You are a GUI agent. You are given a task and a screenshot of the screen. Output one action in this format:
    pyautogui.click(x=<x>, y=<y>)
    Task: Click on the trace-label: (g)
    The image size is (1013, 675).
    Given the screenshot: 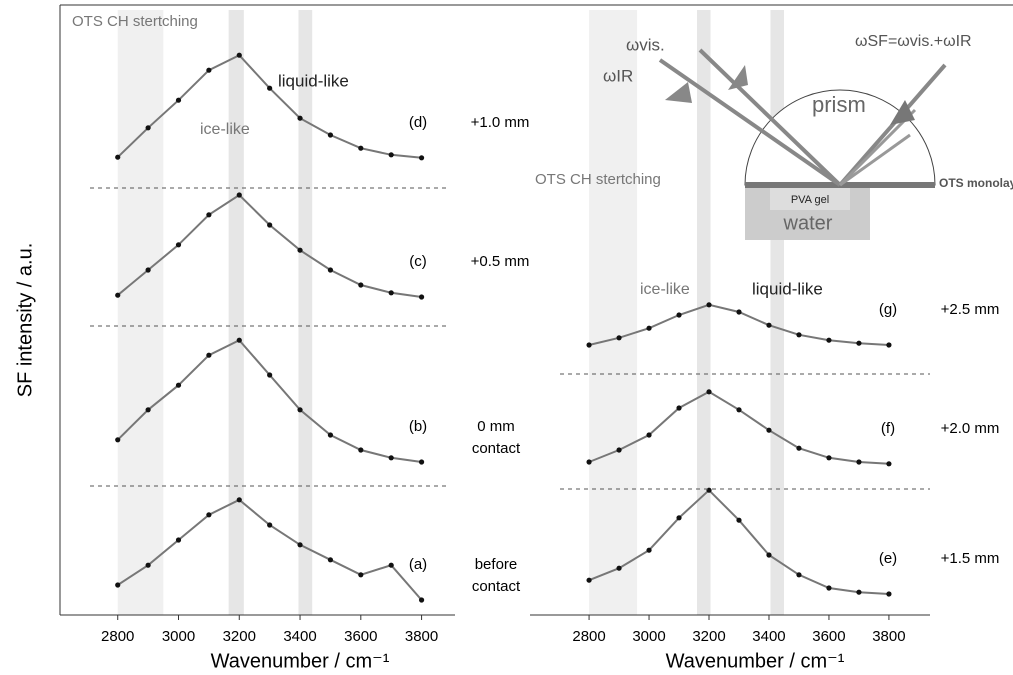 What is the action you would take?
    pyautogui.click(x=888, y=309)
    